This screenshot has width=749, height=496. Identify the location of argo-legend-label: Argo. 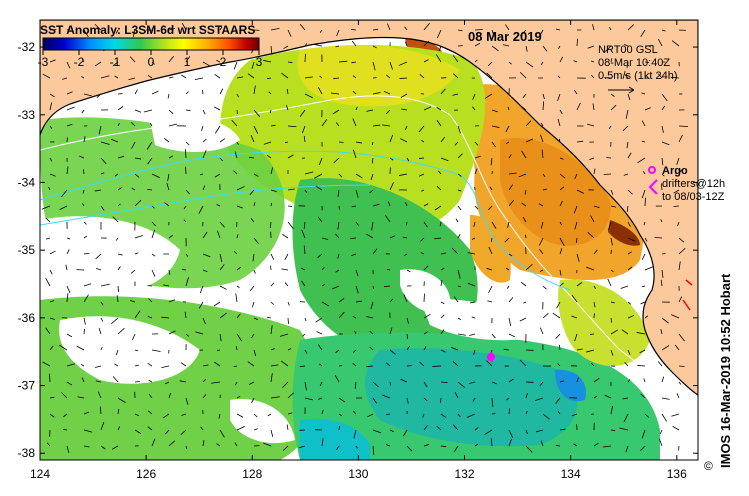
(675, 171).